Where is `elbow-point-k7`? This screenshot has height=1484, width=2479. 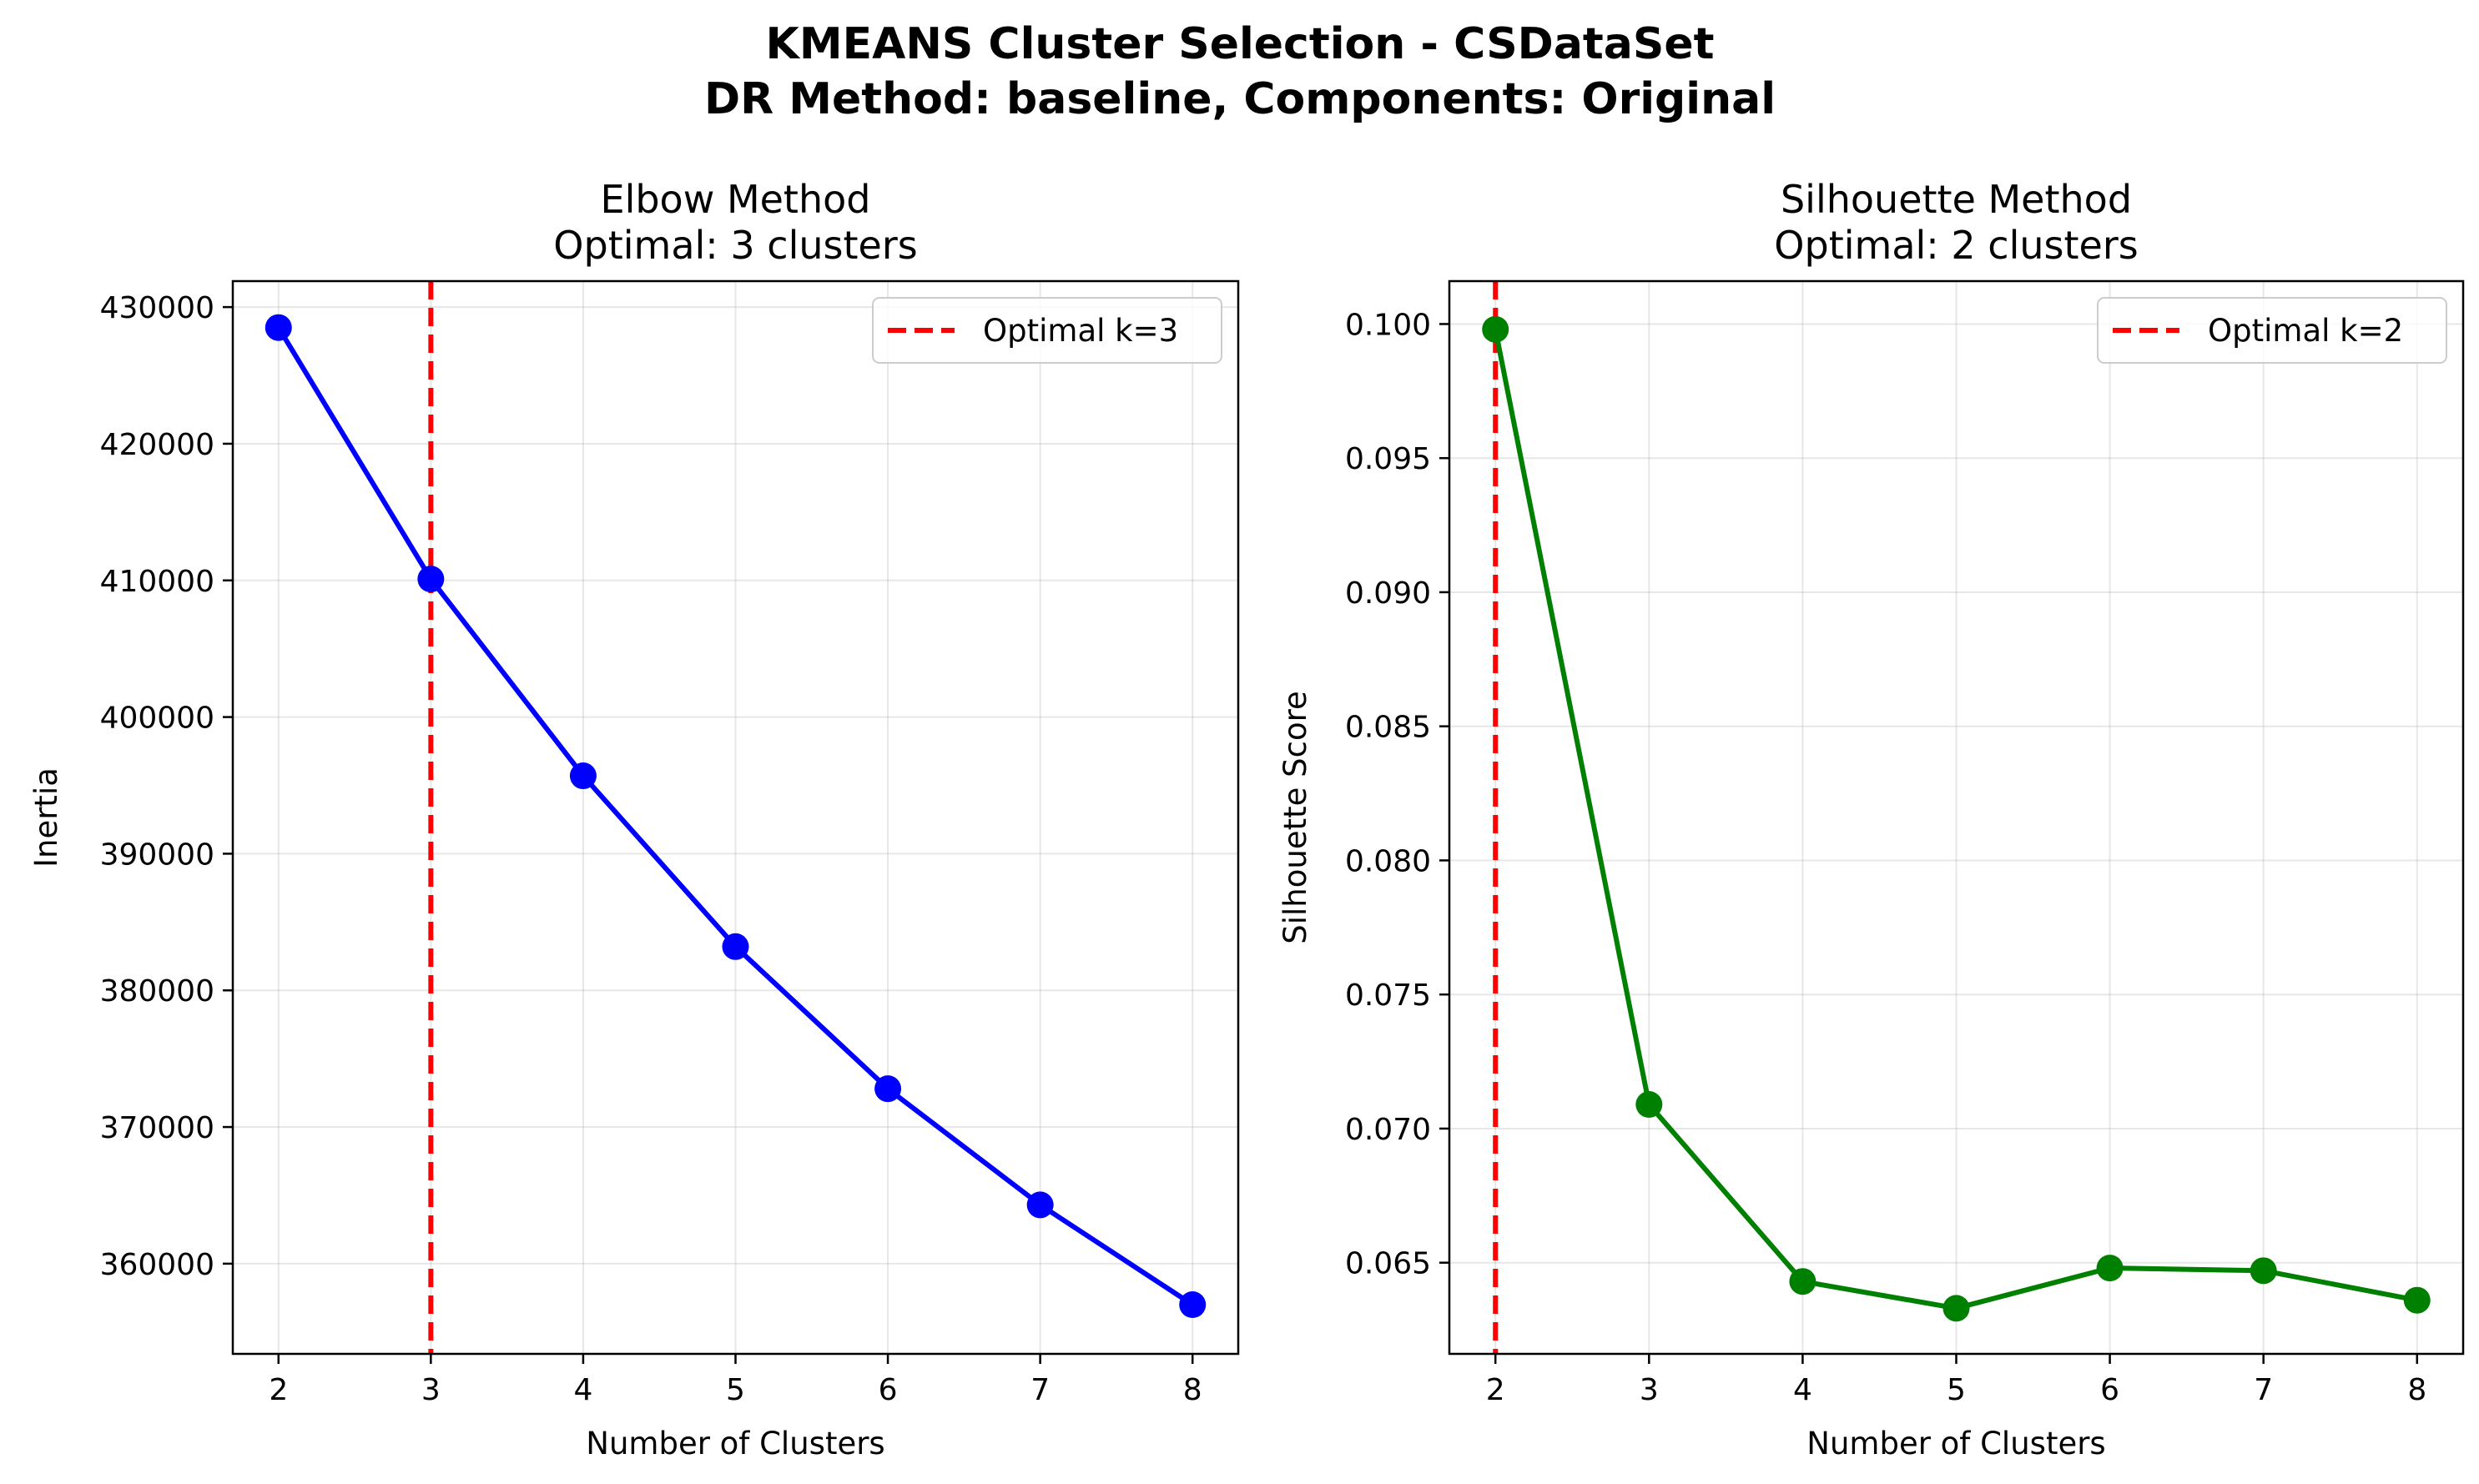
elbow-point-k7 is located at coordinates (1040, 1205).